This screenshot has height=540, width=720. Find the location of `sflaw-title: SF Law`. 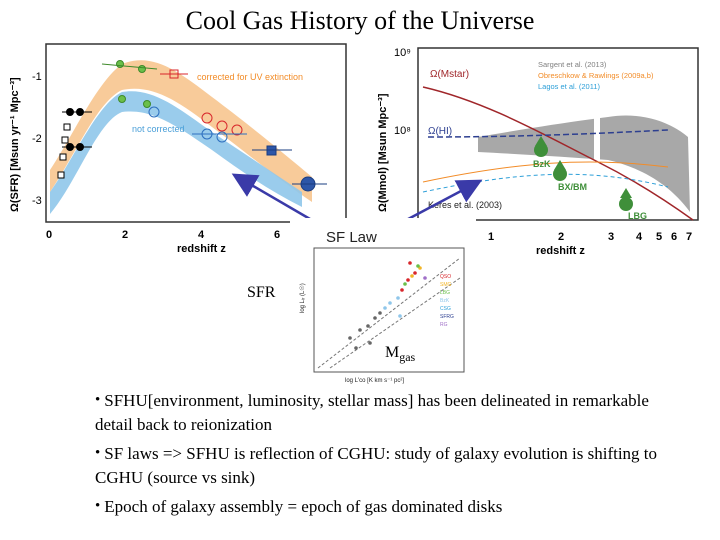

sflaw-title: SF Law is located at coordinates (351, 237).